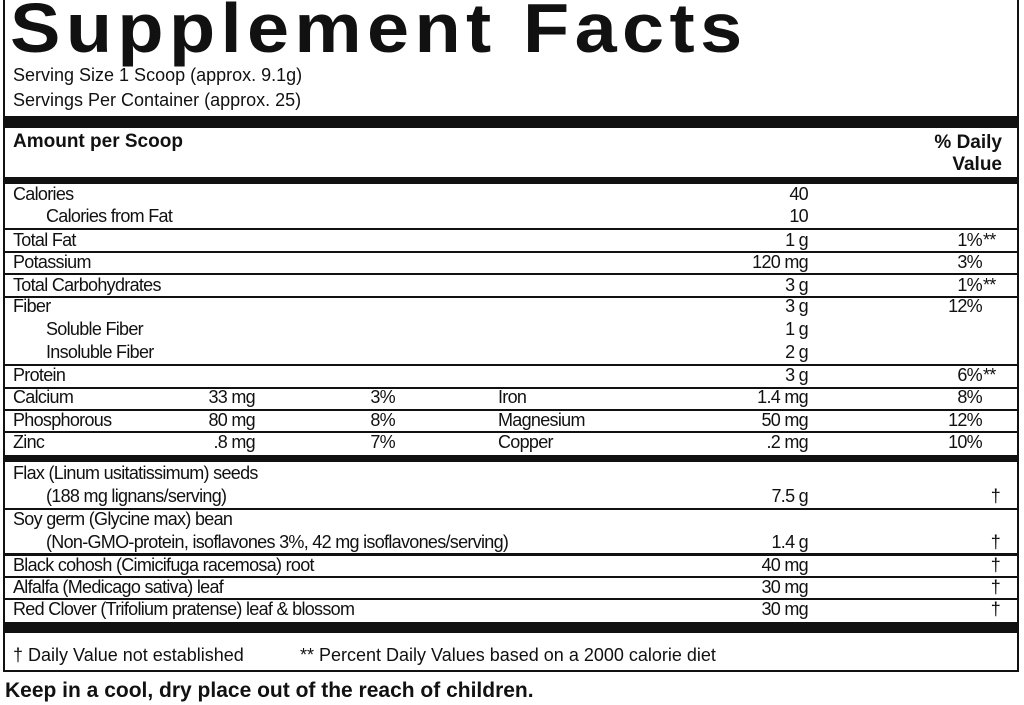 The width and height of the screenshot is (1024, 705). I want to click on footnote-dagger: † Daily Value not established, so click(128, 655).